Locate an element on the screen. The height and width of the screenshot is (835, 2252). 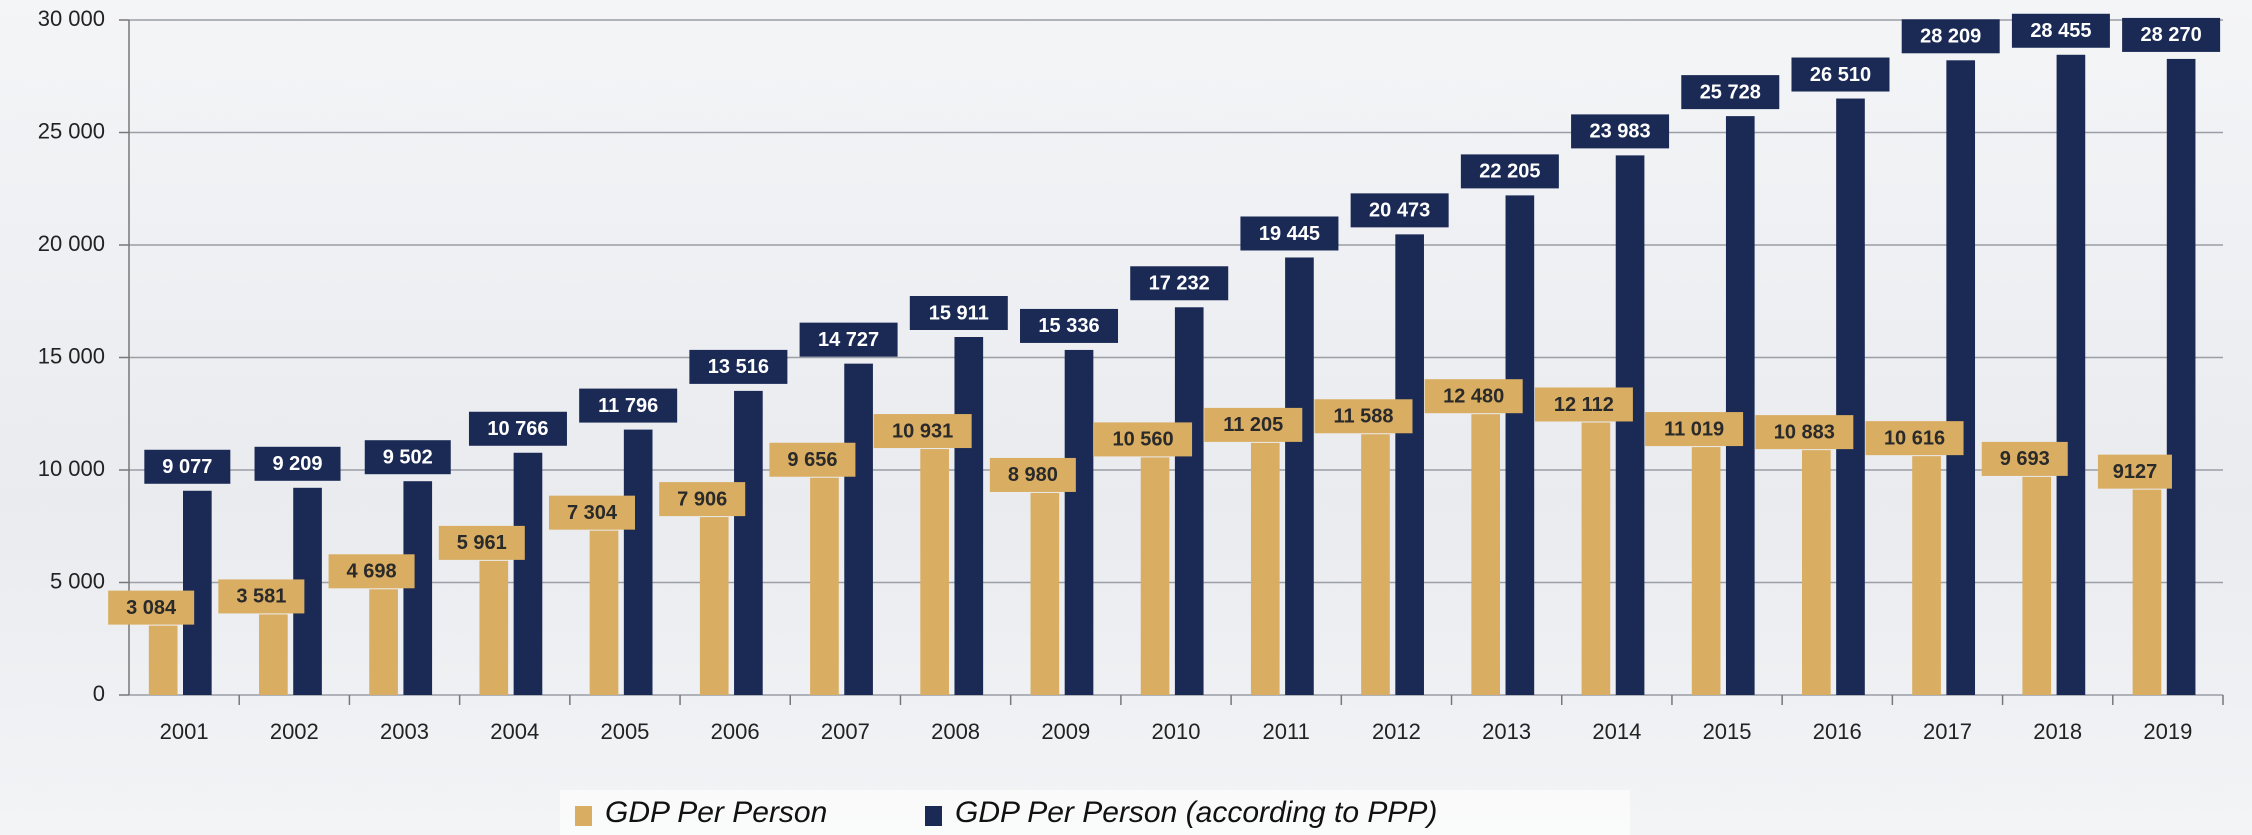
value-label: 5 961 is located at coordinates (481, 542).